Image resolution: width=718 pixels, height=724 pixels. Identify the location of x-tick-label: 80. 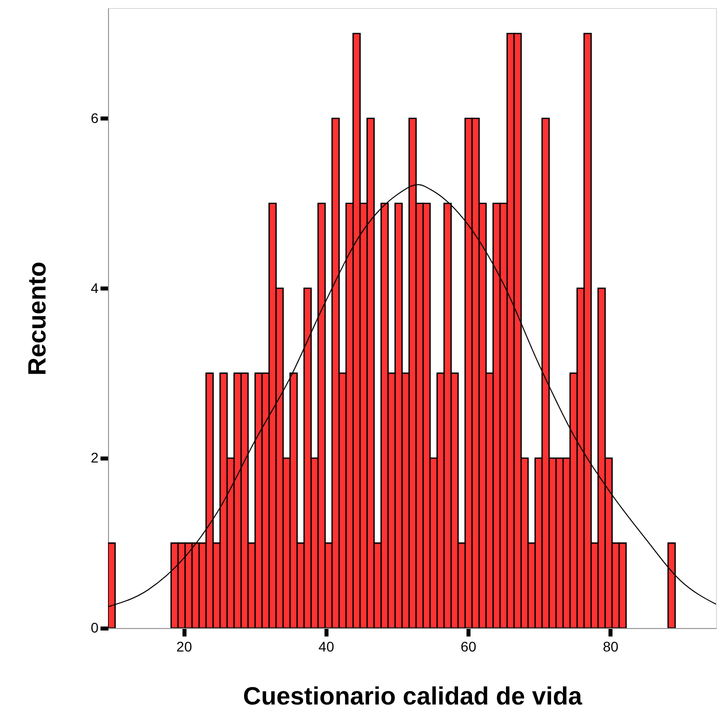
(610, 646).